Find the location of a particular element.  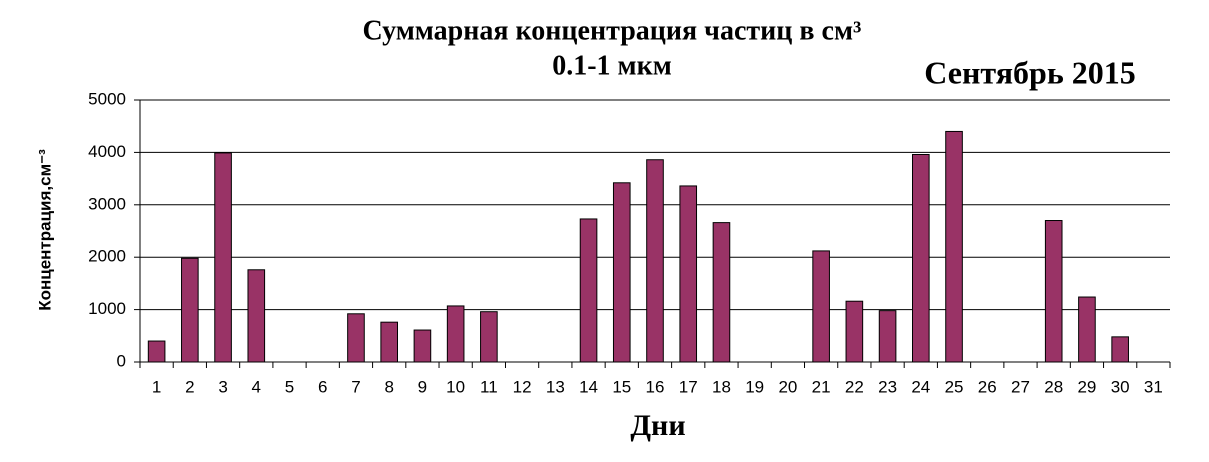

x-tick-label: 15 is located at coordinates (621, 386).